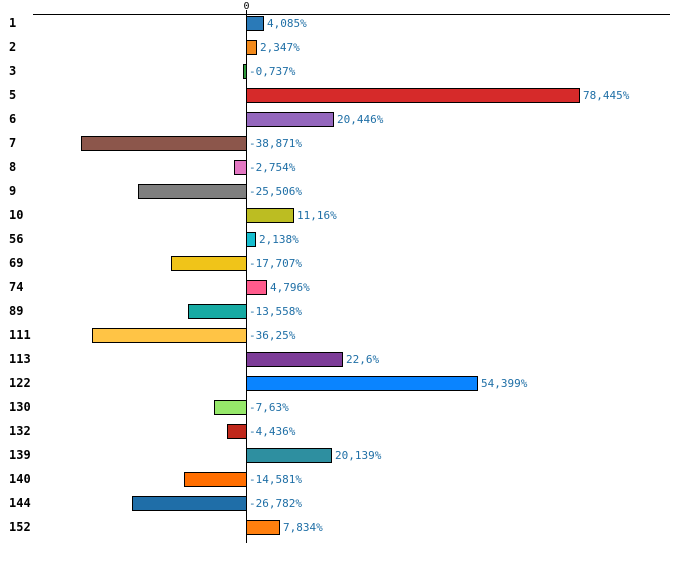 The image size is (700, 573). What do you see at coordinates (360, 119) in the screenshot?
I see `value-label: 20,446%` at bounding box center [360, 119].